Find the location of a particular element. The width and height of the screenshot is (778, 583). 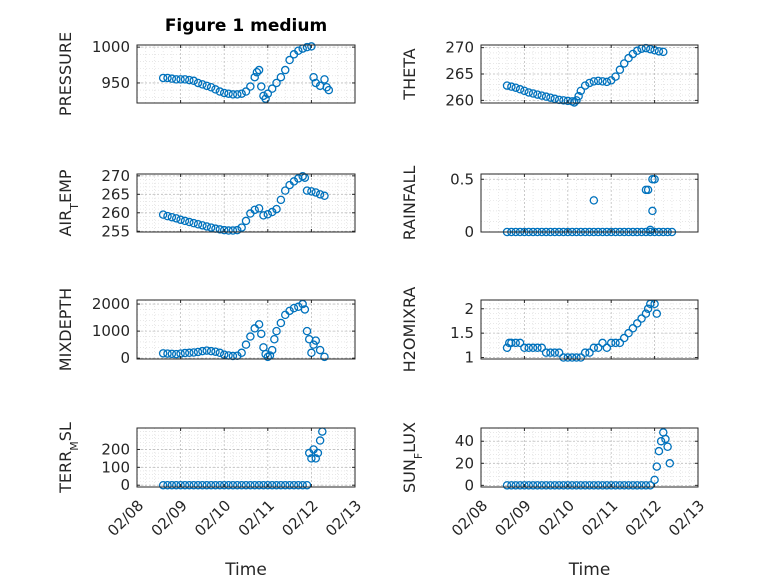

y-tick-label: 100 is located at coordinates (115, 467).